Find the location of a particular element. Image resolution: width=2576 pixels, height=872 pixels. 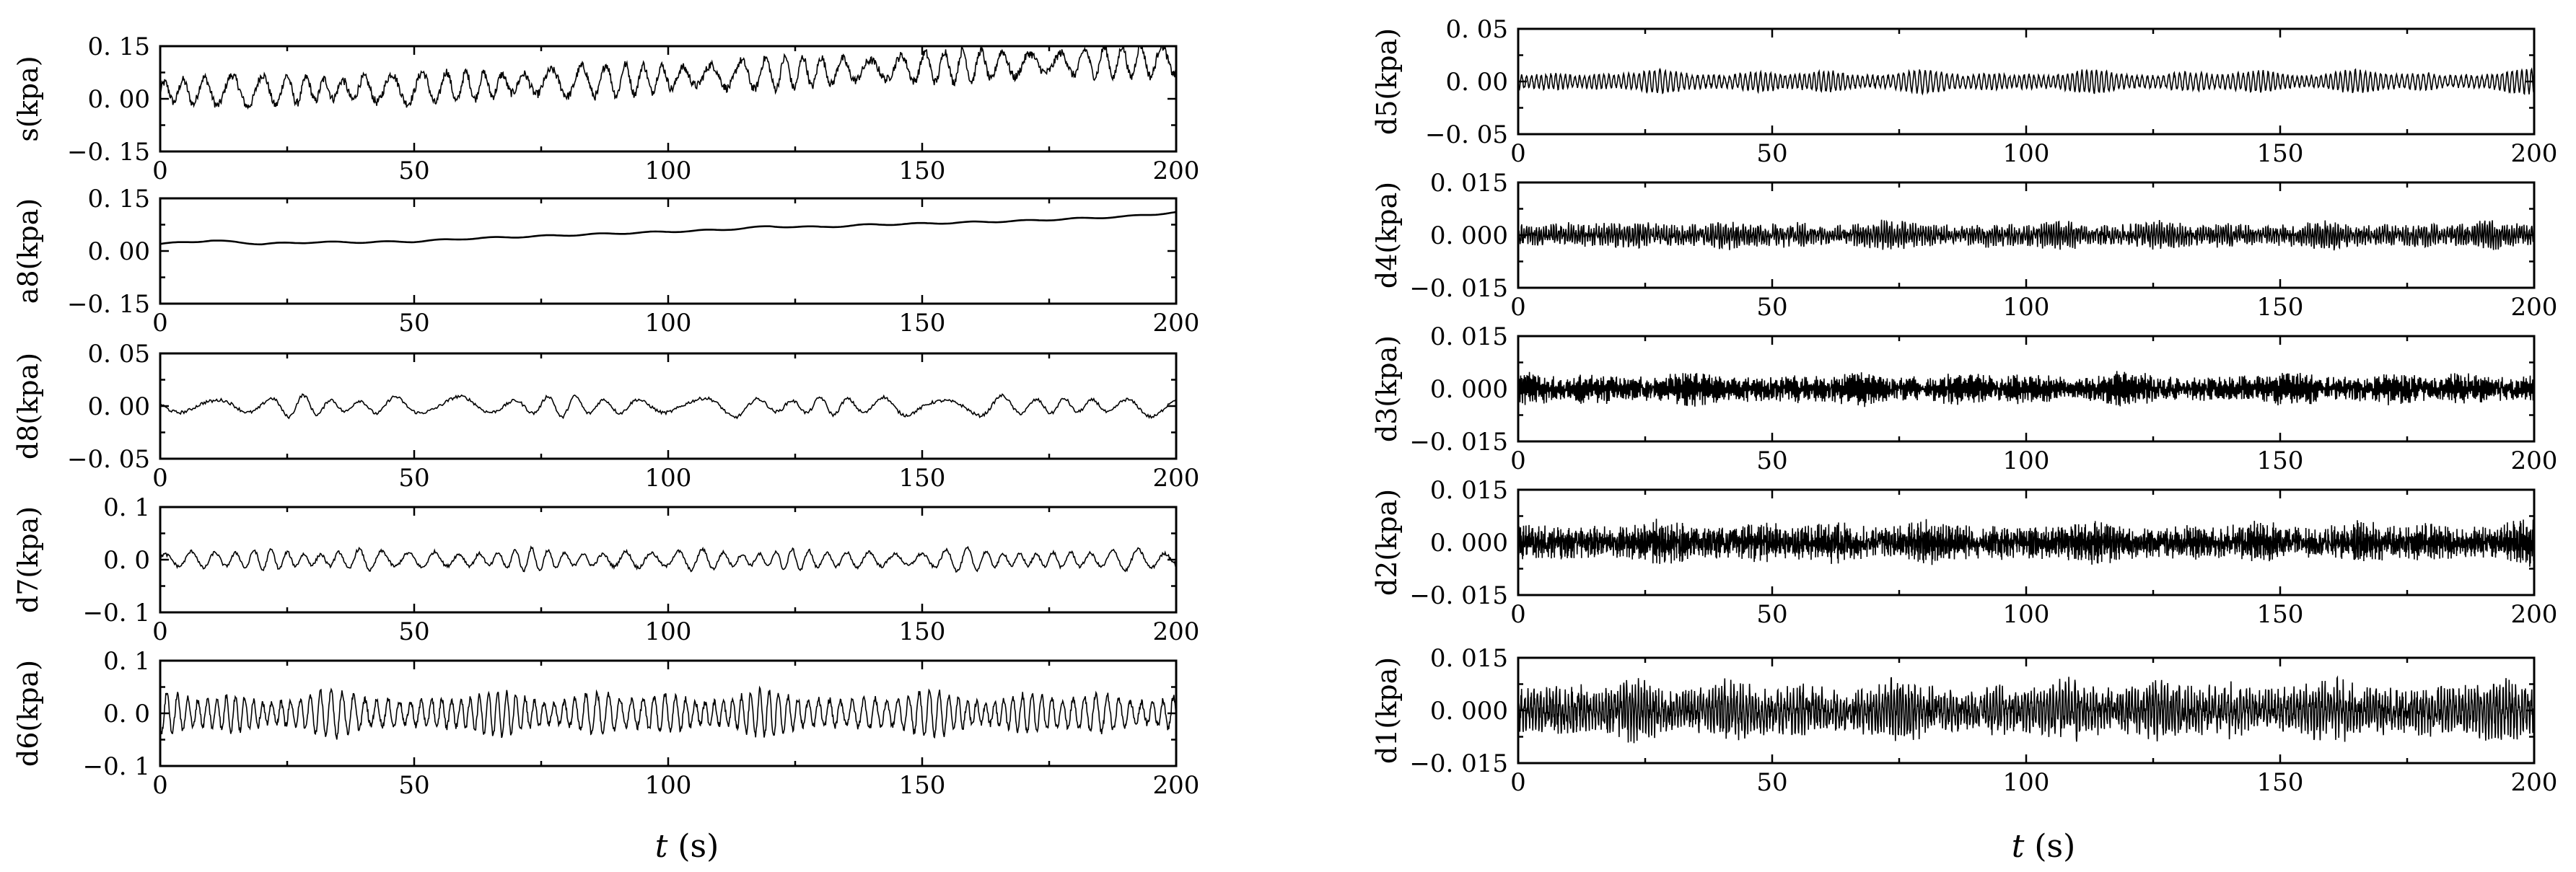

x-tick-label-d2-1: 50 is located at coordinates (1772, 615).